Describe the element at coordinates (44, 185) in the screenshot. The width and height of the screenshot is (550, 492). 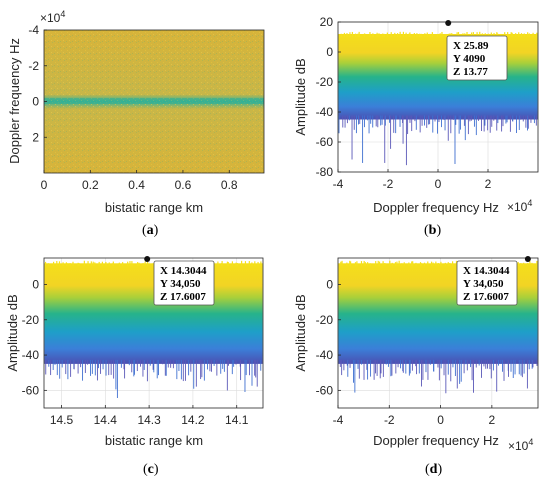
I see `x-tick-label-a: 0` at that location.